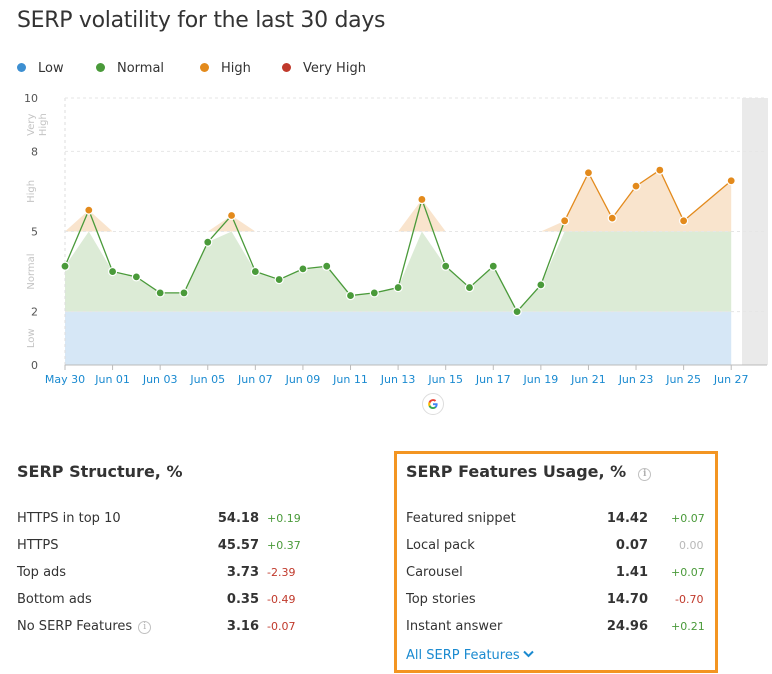 This screenshot has width=772, height=674. What do you see at coordinates (65, 379) in the screenshot?
I see `x-tick-label: May 30` at bounding box center [65, 379].